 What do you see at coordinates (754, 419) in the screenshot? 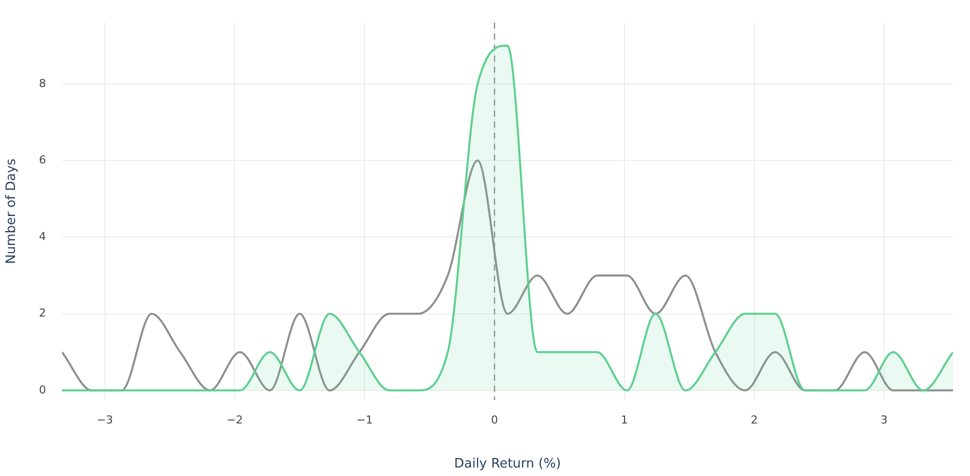
I see `x-tick-label: 2` at bounding box center [754, 419].